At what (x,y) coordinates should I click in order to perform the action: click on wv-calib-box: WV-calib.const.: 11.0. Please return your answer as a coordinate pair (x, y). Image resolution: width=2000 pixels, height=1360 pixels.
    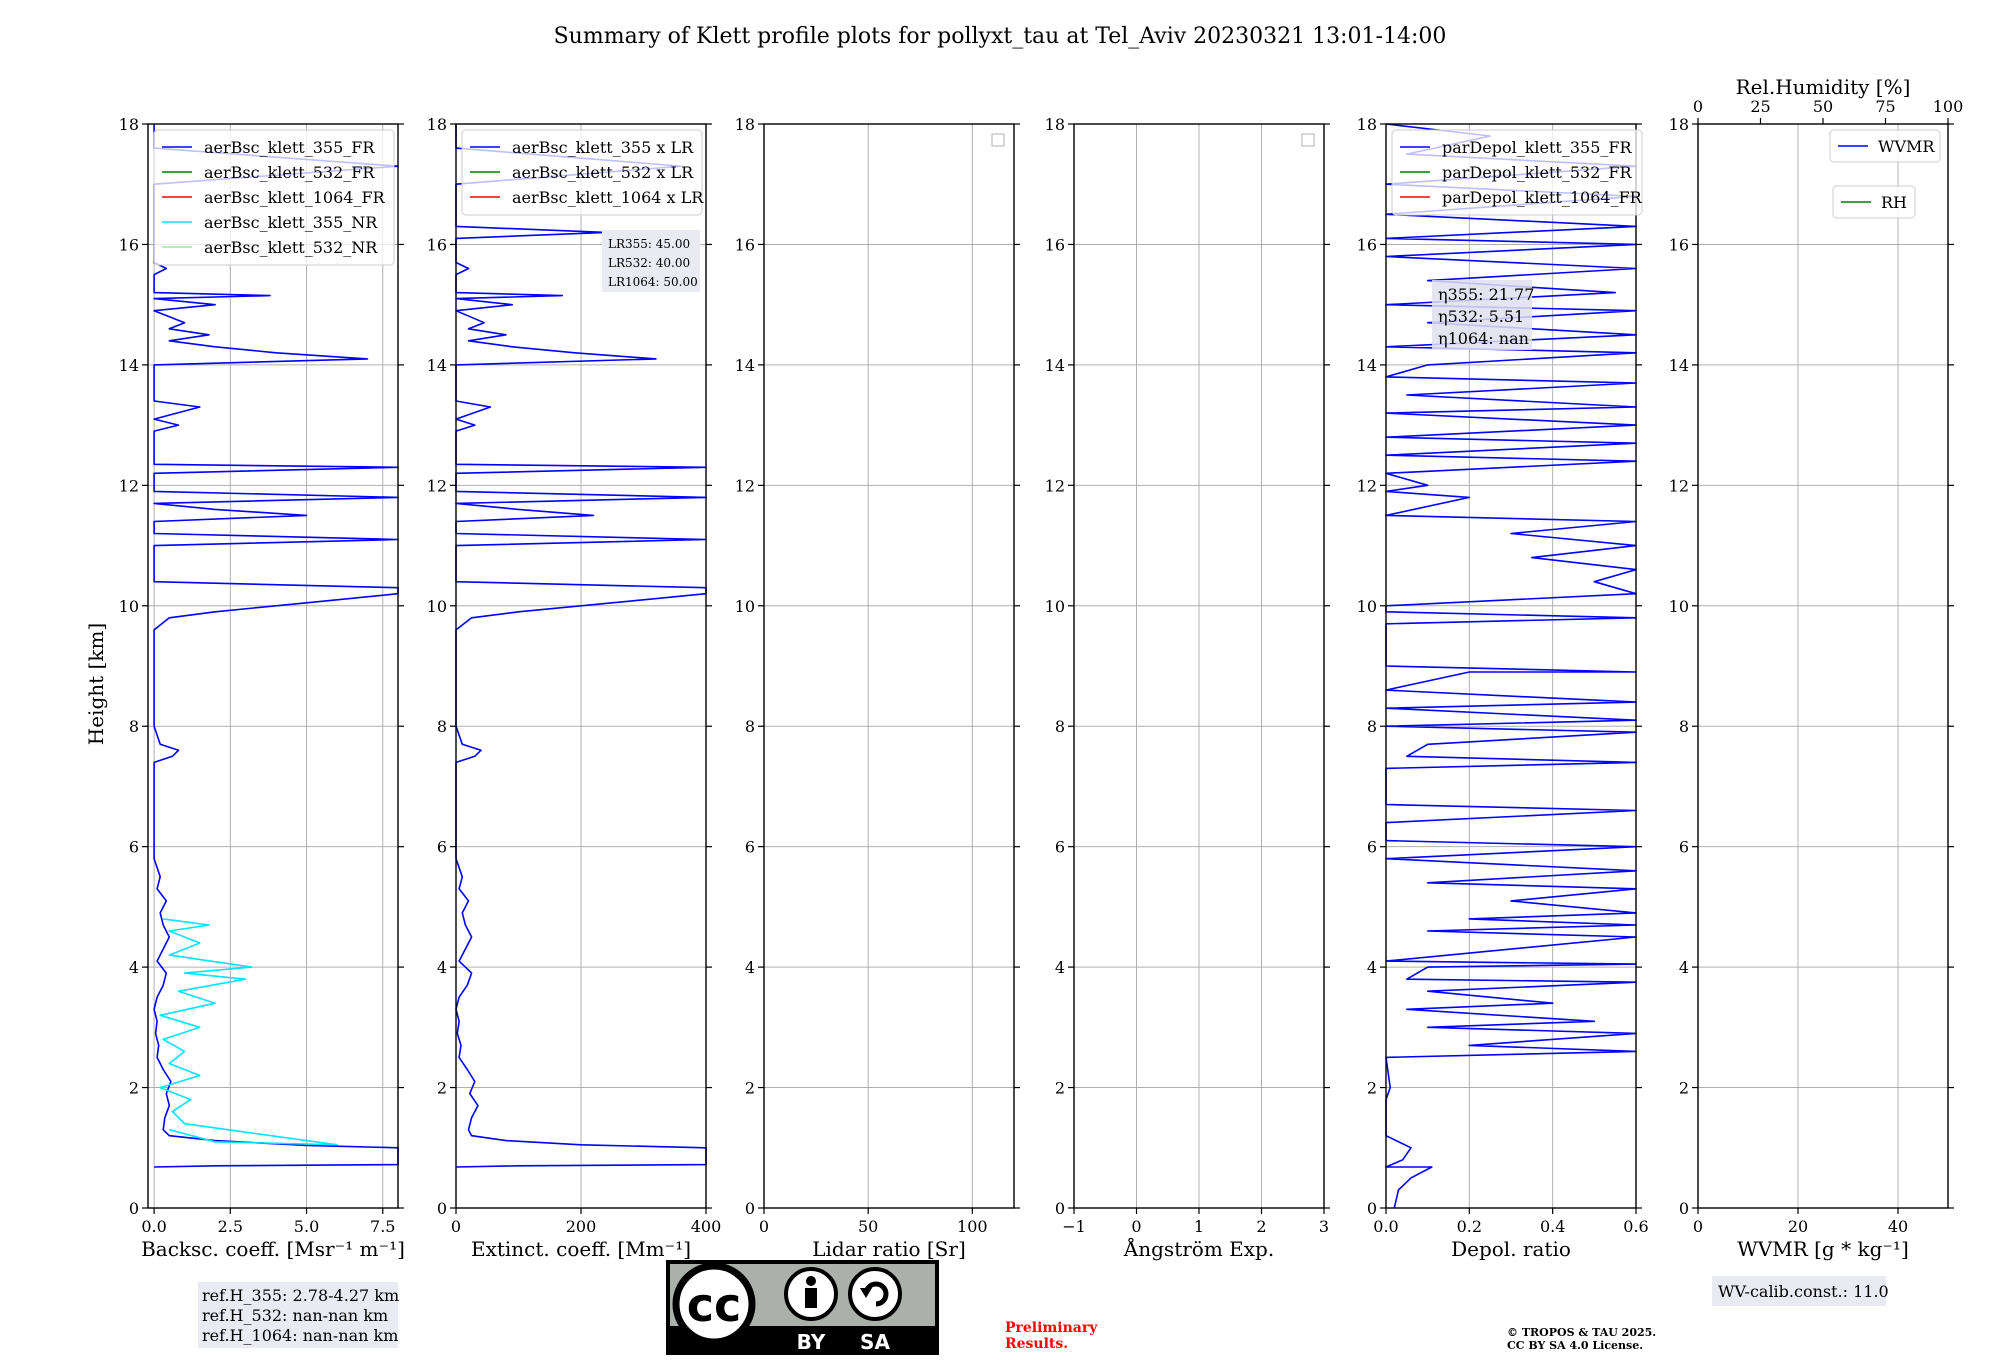
    Looking at the image, I should click on (1800, 1291).